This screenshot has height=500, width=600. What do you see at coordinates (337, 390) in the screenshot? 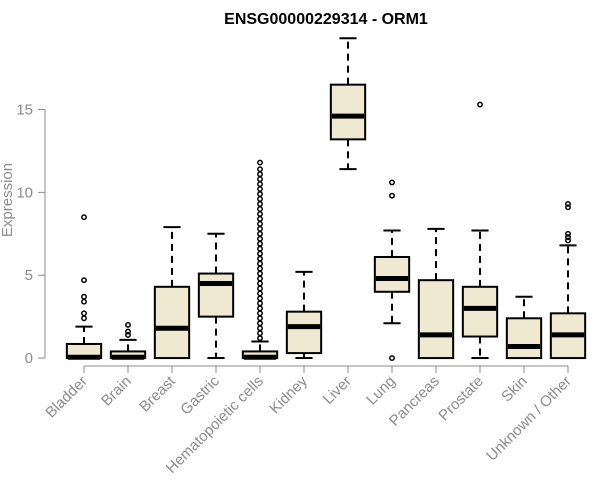
I see `x-tick-label: Liver` at bounding box center [337, 390].